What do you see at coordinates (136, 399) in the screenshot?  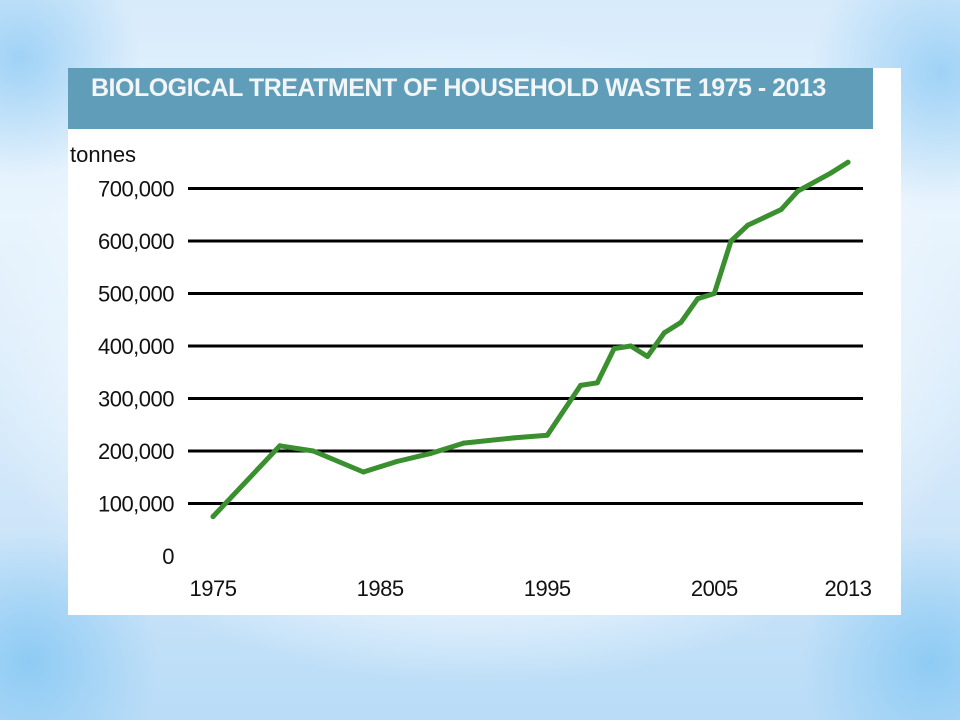 I see `y-tick-label: 300,000` at bounding box center [136, 399].